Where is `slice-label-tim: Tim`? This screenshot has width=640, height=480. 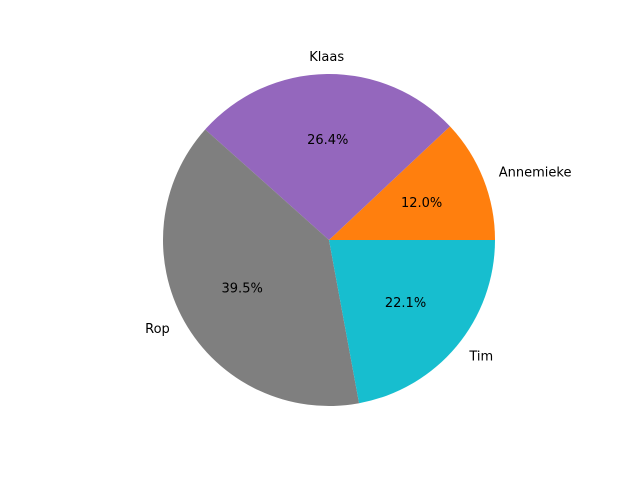 slice-label-tim: Tim is located at coordinates (480, 356).